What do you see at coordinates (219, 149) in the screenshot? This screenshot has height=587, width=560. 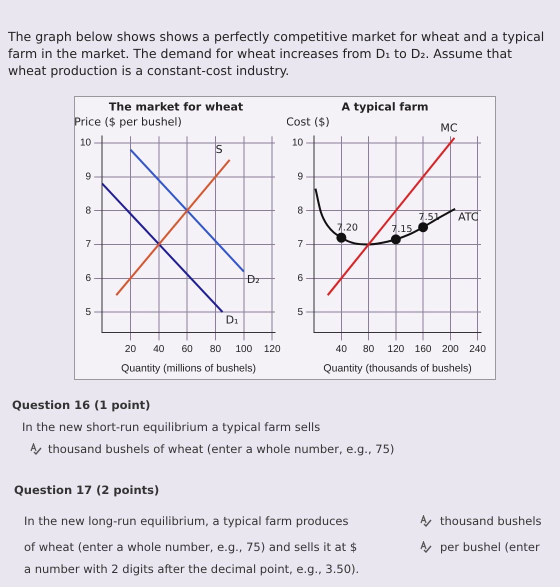 I see `series-label: S` at bounding box center [219, 149].